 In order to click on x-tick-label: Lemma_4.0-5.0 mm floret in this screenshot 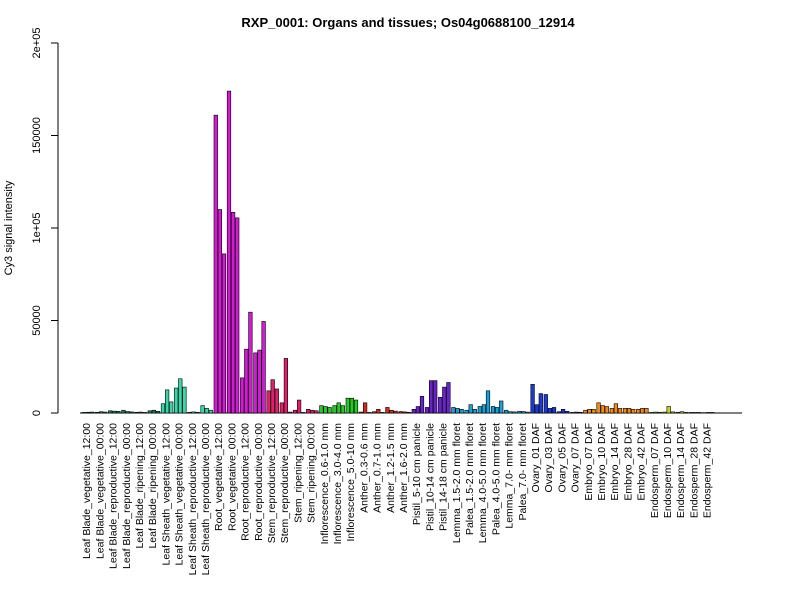, I will do `click(483, 483)`.